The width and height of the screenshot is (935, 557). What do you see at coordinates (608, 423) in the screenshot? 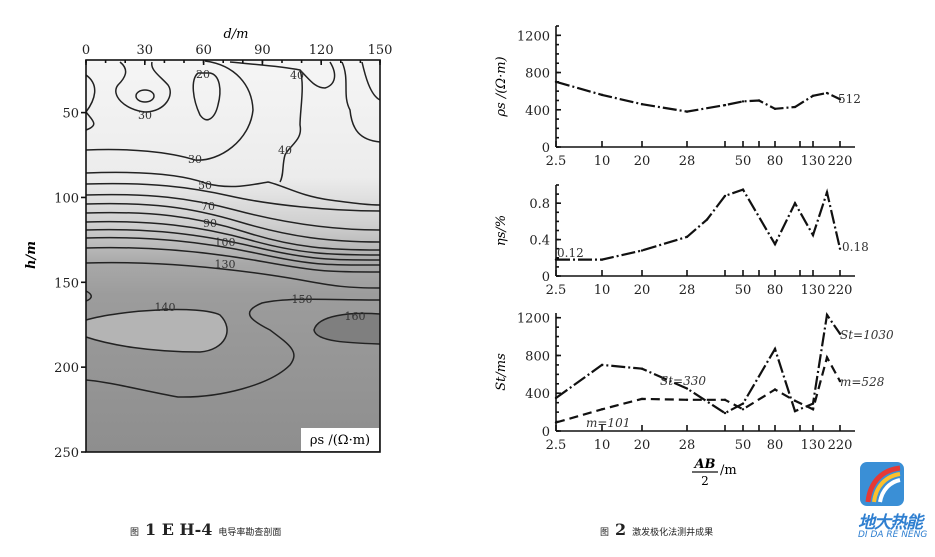
I see `annotation-m-101: m=101` at bounding box center [608, 423].